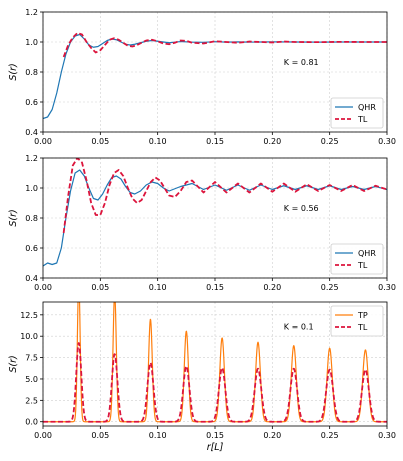 The width and height of the screenshot is (403, 461). What do you see at coordinates (31, 379) in the screenshot?
I see `y-tick-label: 5.0` at bounding box center [31, 379].